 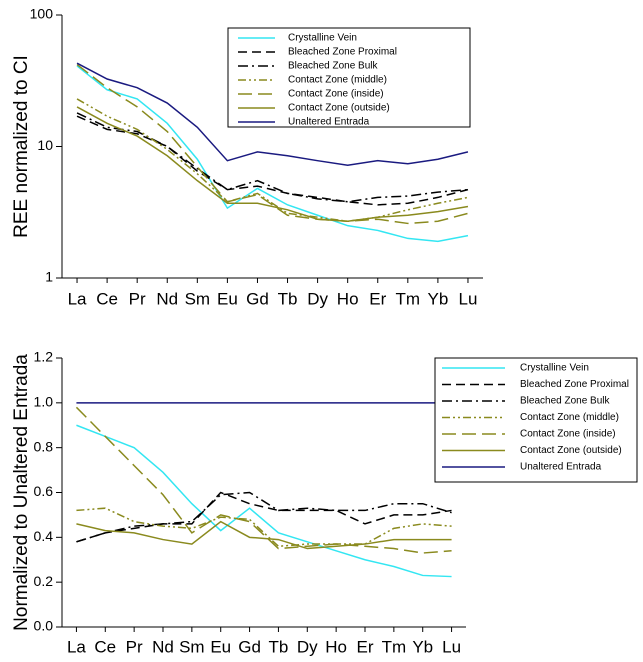 I want to click on y-tick-label: 0.6, so click(x=44, y=491).